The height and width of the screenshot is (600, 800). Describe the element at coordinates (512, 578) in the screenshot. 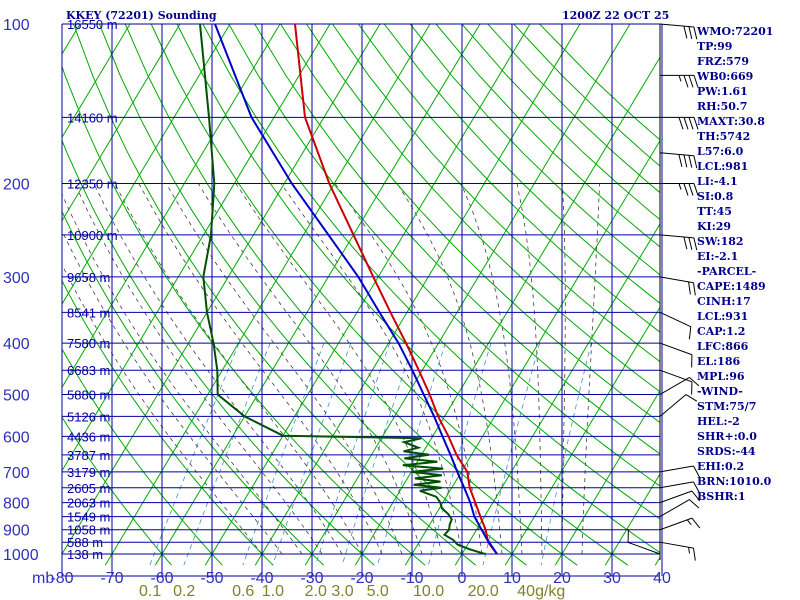

I see `temperature-tick-label: 10` at that location.